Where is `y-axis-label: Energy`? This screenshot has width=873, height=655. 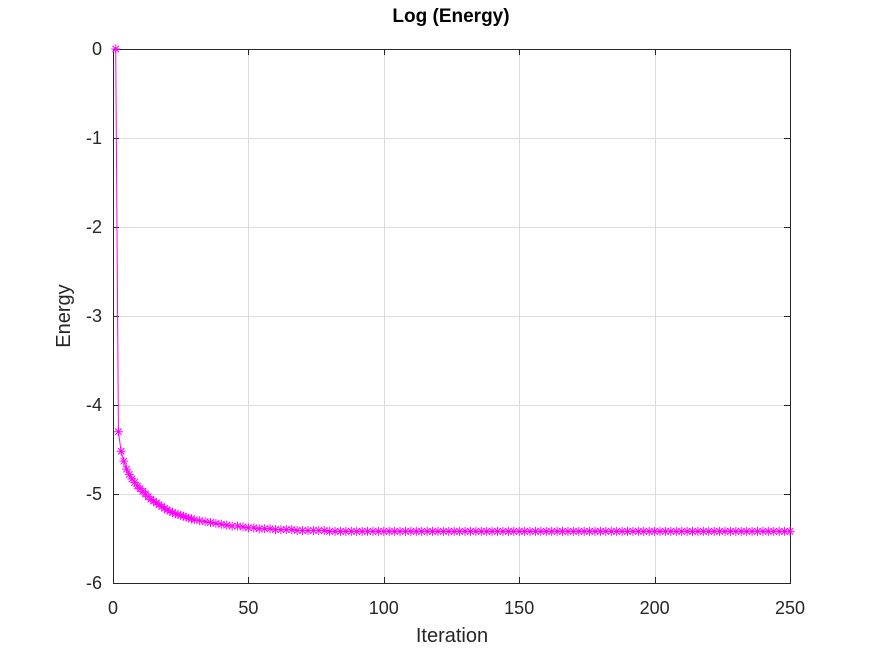
y-axis-label: Energy is located at coordinates (64, 315).